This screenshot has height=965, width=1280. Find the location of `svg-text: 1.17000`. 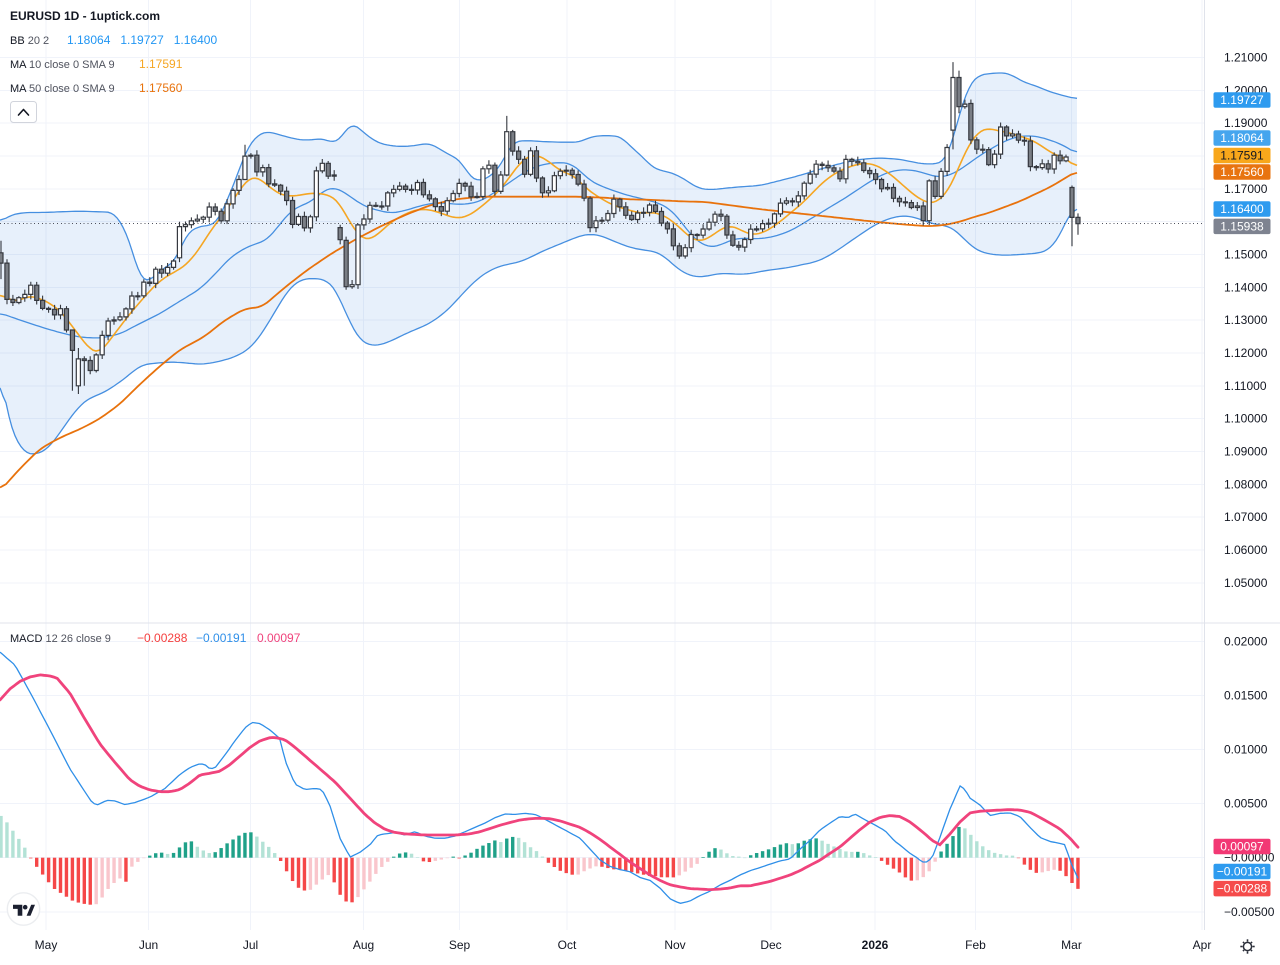

svg-text: 1.17000 is located at coordinates (1246, 189).